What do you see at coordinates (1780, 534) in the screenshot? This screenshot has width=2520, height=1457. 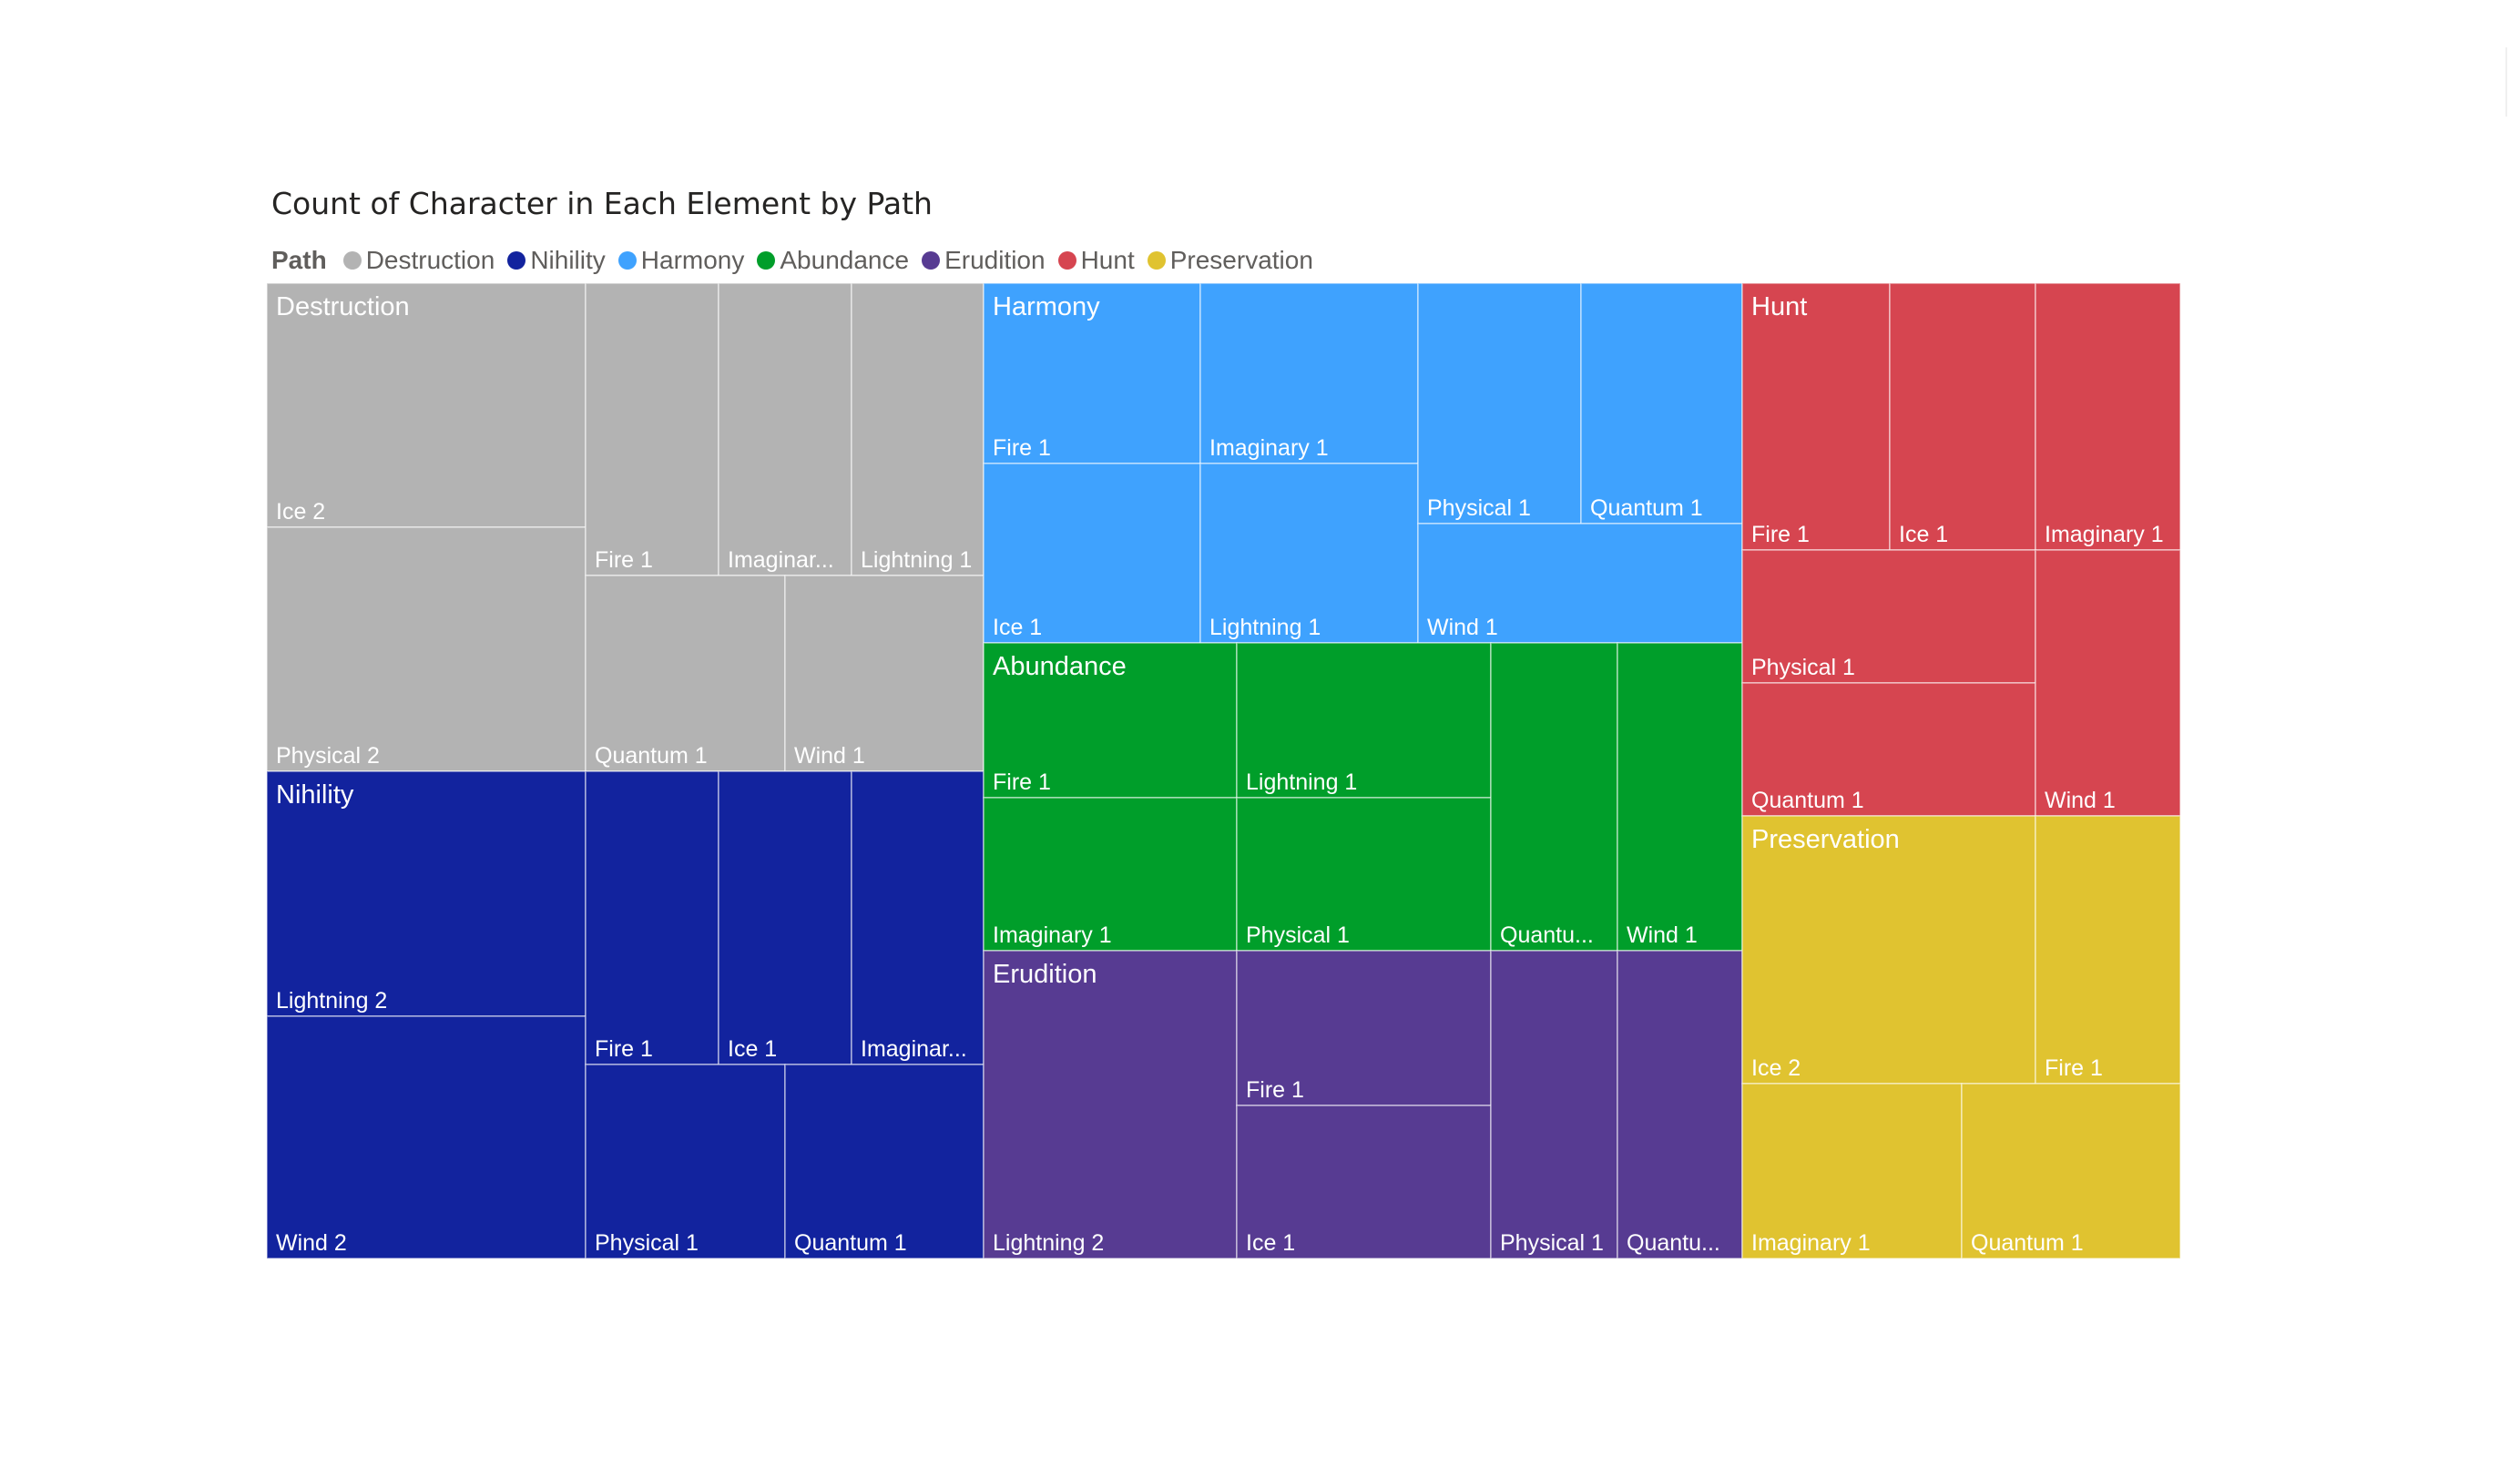 I see `treemap-tile-label-hunt-fire: Fire 1` at bounding box center [1780, 534].